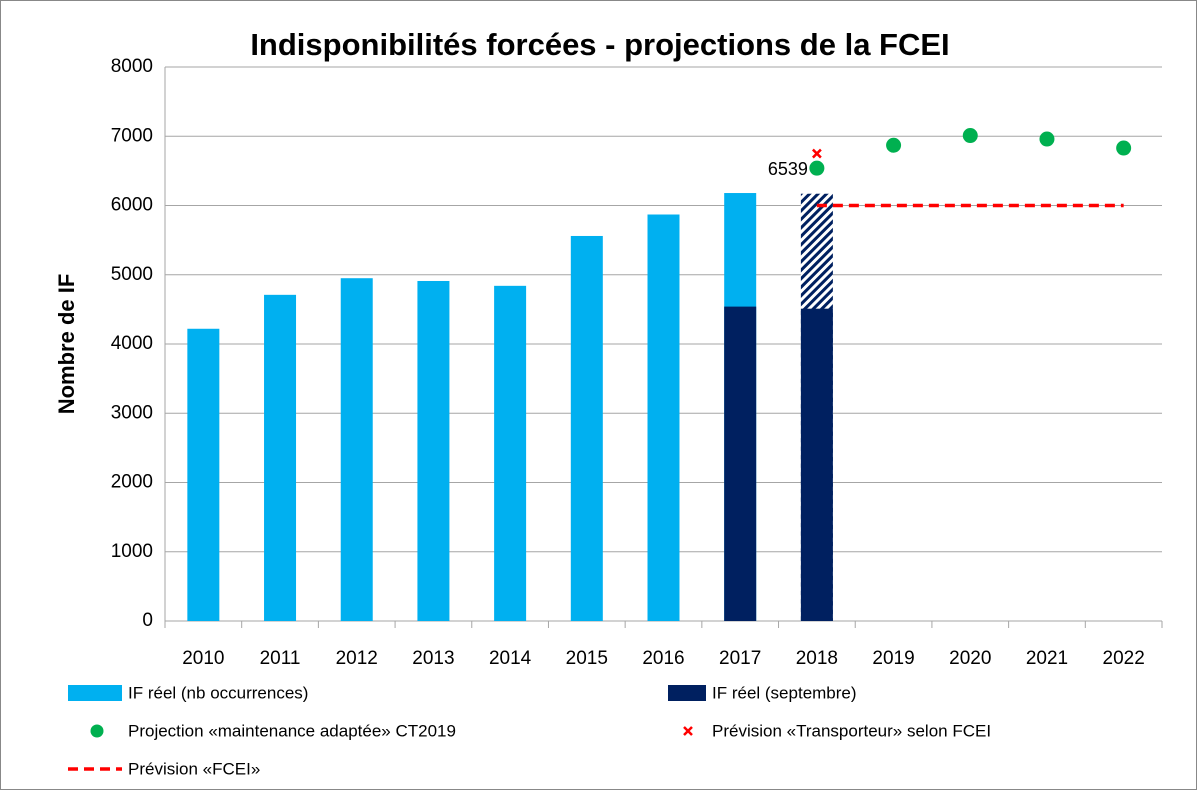  Describe the element at coordinates (893, 658) in the screenshot. I see `x-tick-label: 2019` at that location.